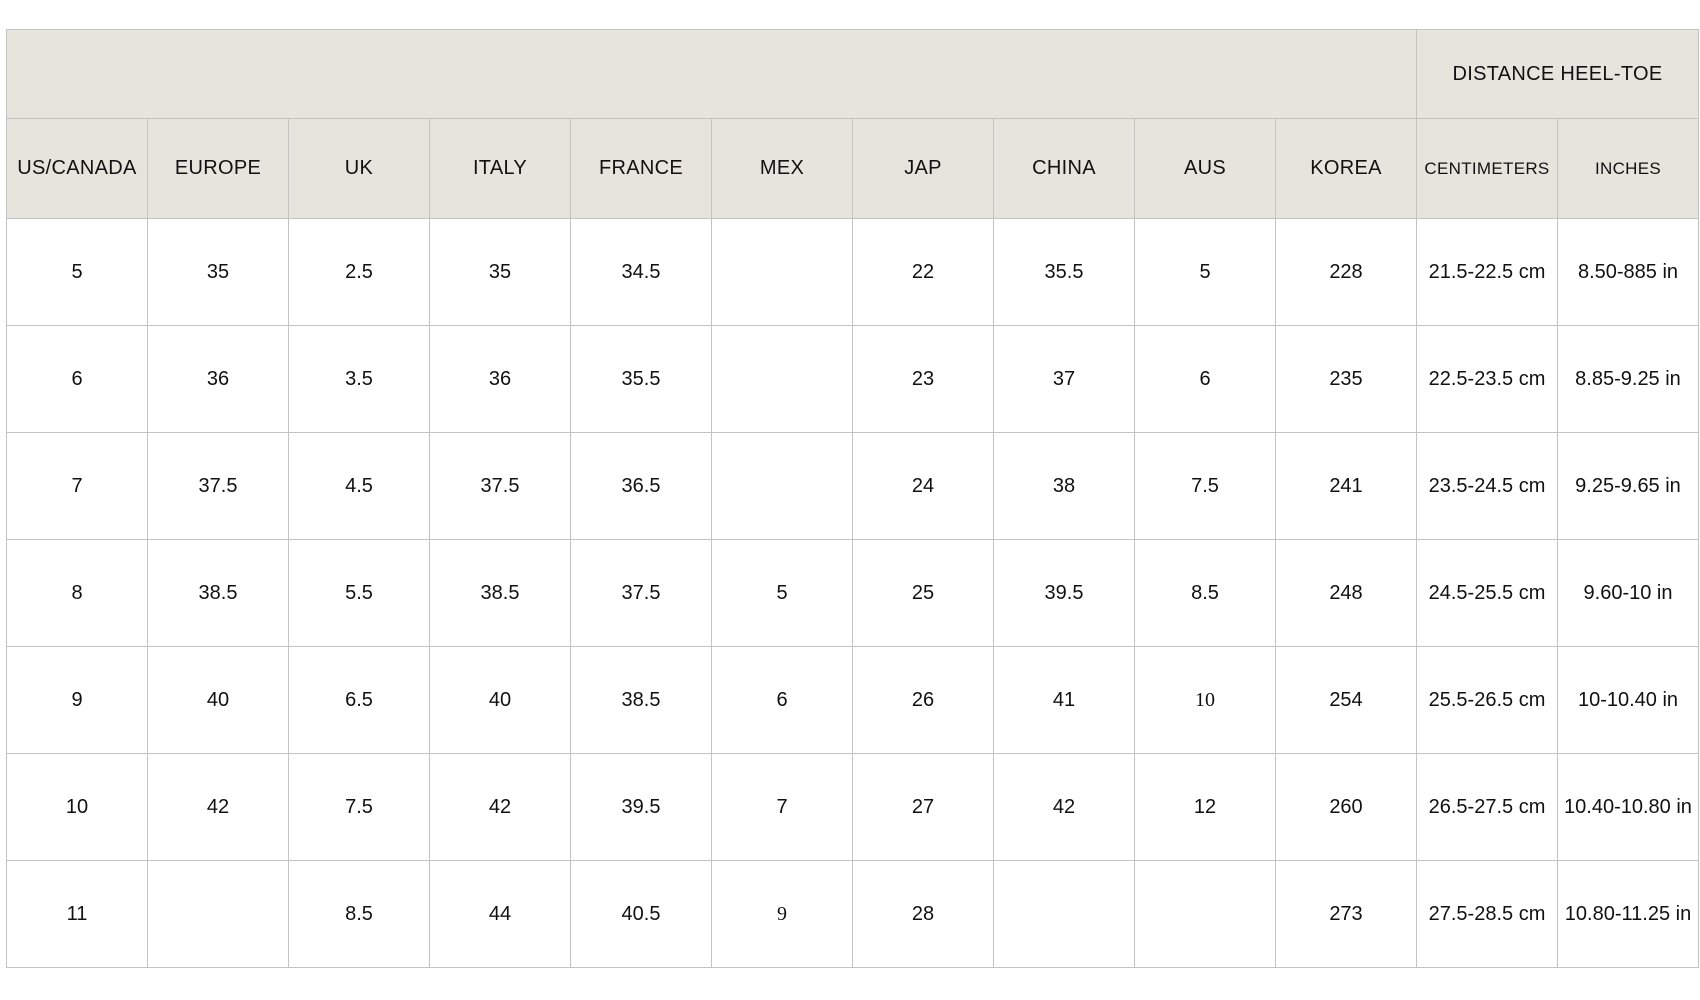 The height and width of the screenshot is (1000, 1700). Describe the element at coordinates (641, 168) in the screenshot. I see `column-header-france: FRANCE` at that location.